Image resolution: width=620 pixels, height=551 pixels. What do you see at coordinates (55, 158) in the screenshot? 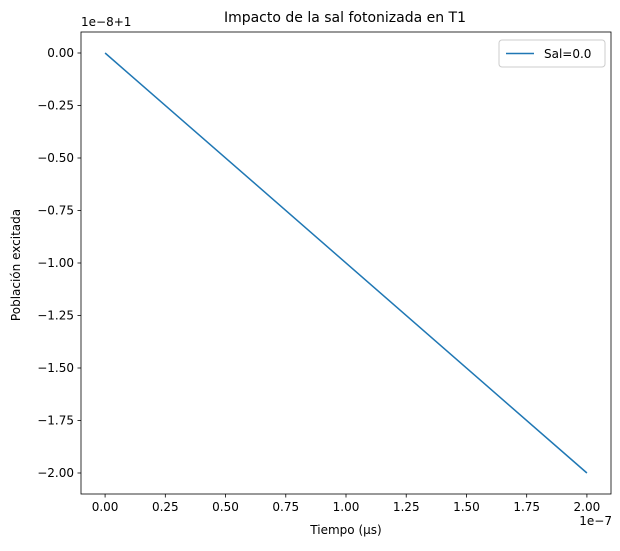
I see `y-tick-label: −0.50` at bounding box center [55, 158].